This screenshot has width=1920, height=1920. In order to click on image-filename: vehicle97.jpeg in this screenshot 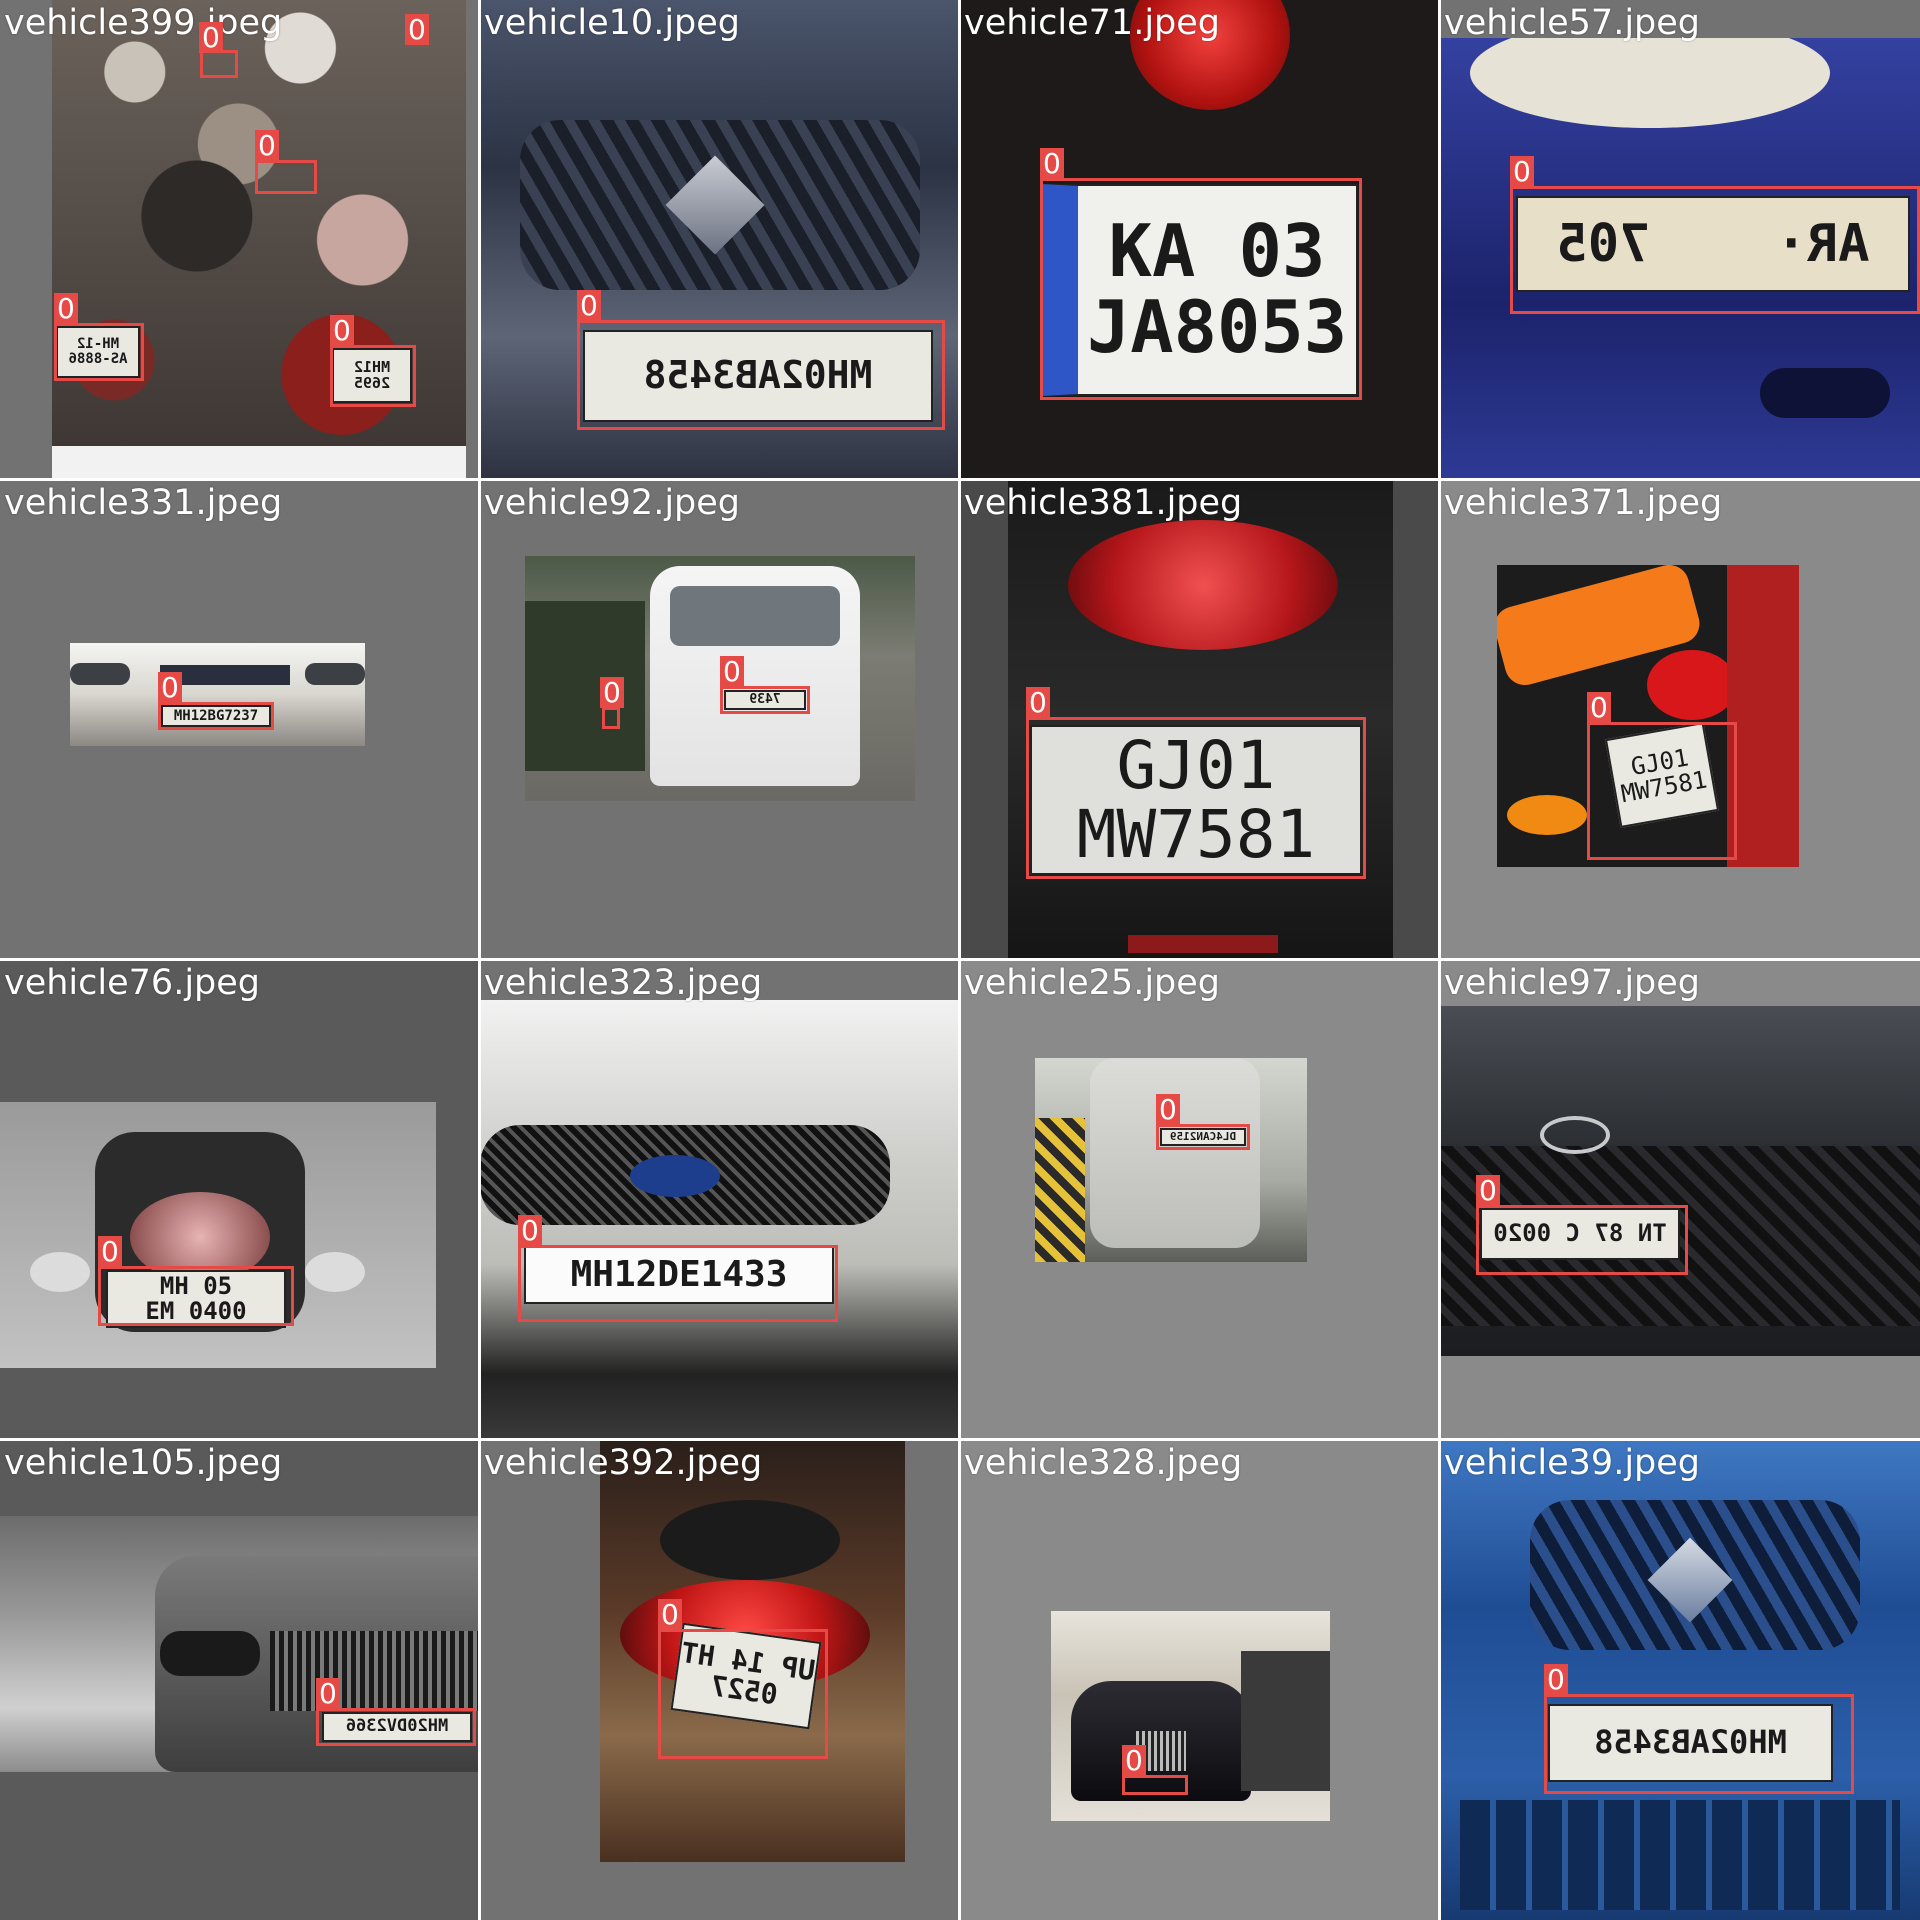, I will do `click(1572, 983)`.